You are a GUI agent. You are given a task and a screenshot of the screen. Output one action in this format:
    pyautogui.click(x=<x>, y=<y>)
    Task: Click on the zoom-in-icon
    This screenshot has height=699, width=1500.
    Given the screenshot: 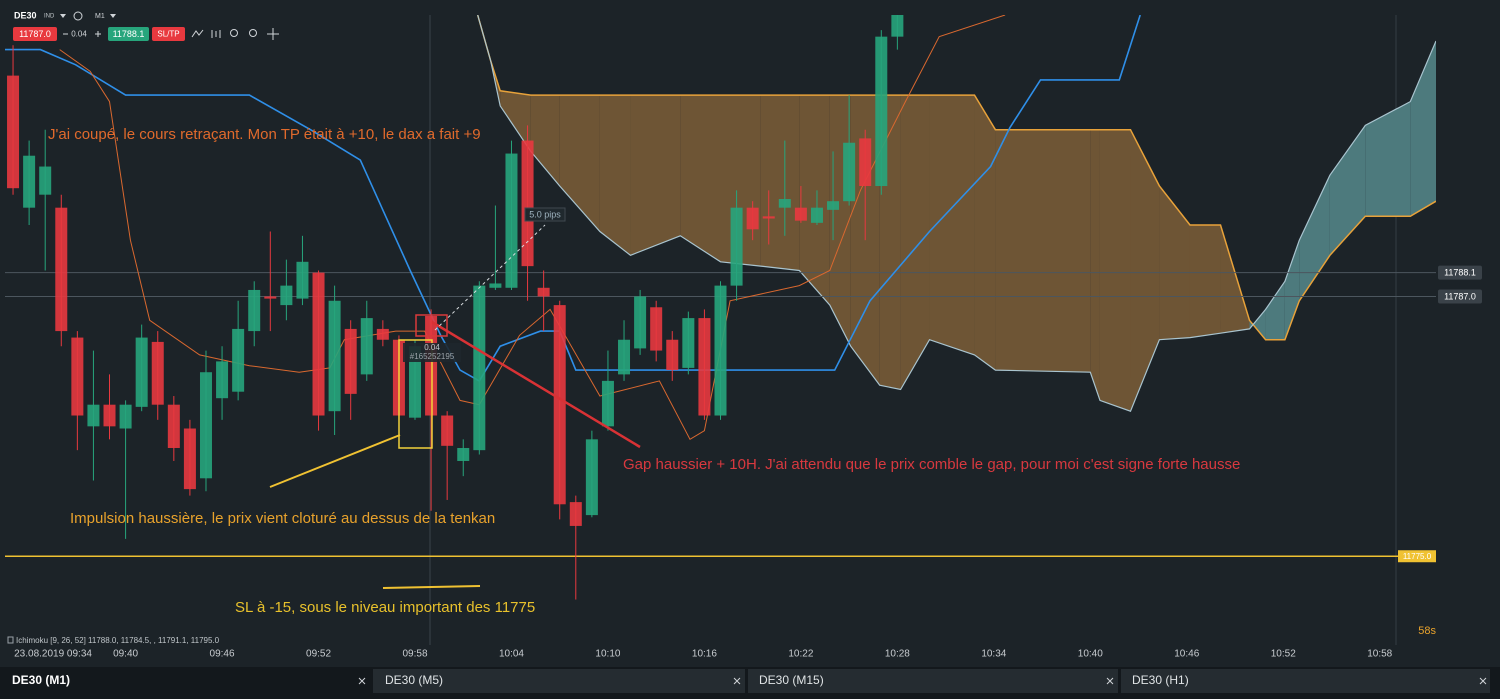 What is the action you would take?
    pyautogui.click(x=253, y=33)
    